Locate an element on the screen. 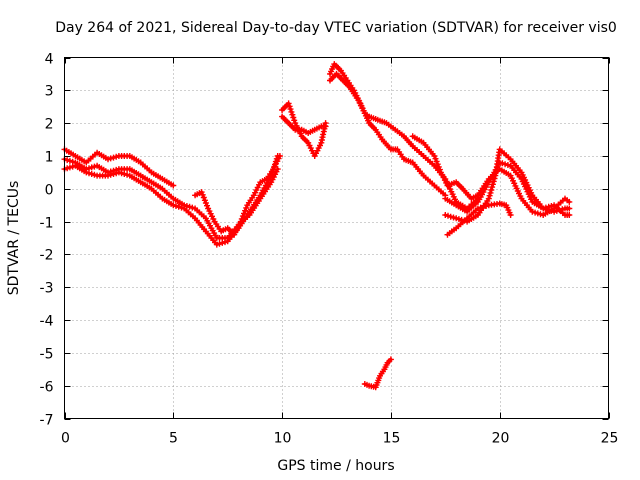 This screenshot has width=640, height=480. x-tick-label: 25 is located at coordinates (610, 439).